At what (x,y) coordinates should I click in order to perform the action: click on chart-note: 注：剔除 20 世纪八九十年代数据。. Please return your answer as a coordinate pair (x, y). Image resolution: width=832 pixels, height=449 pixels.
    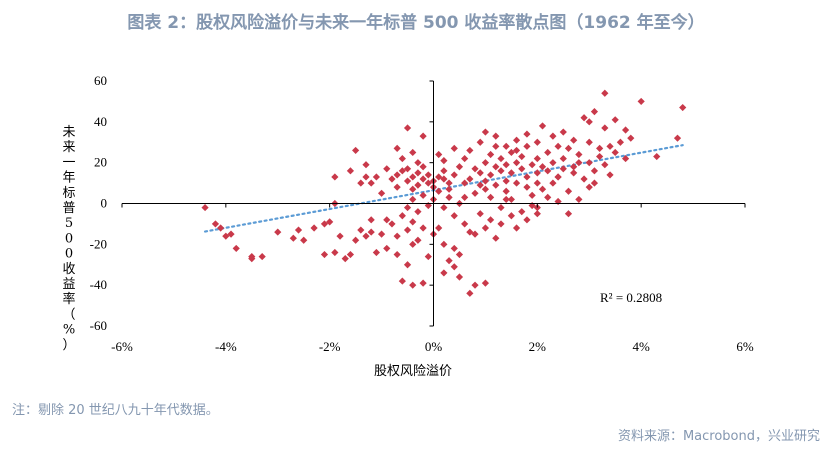
    Looking at the image, I should click on (115, 410).